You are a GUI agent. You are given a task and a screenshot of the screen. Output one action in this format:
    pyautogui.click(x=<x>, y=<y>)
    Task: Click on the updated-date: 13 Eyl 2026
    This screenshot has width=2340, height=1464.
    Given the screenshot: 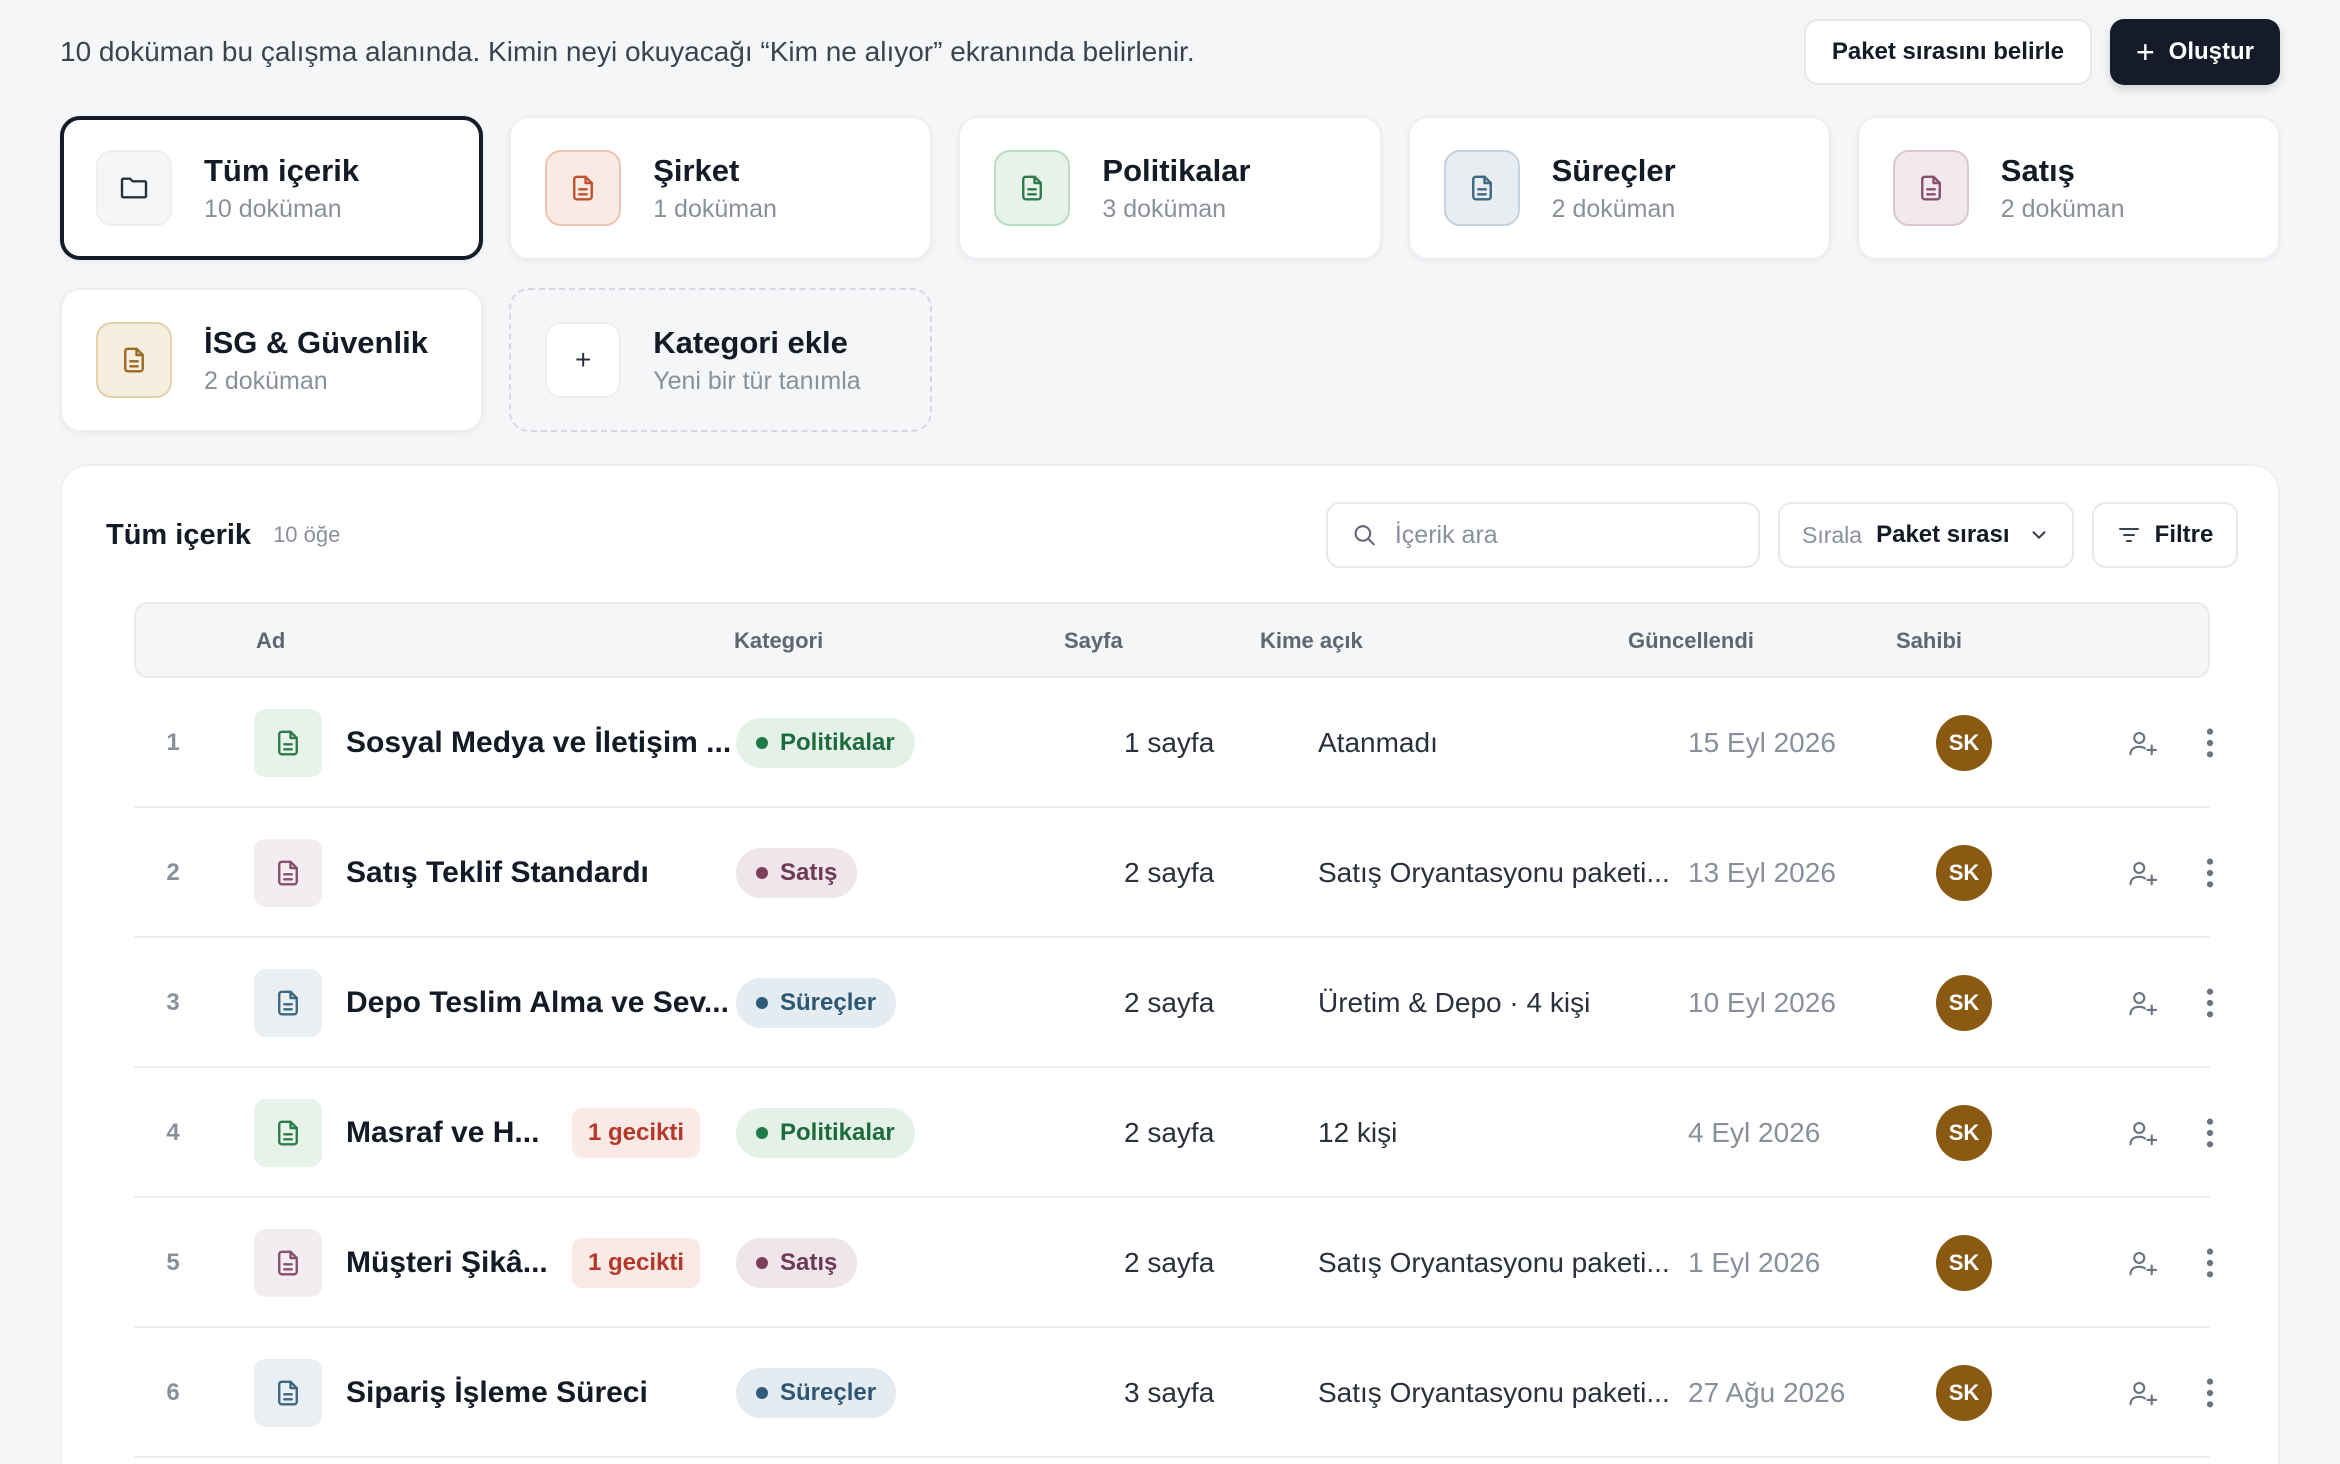 What is the action you would take?
    pyautogui.click(x=1762, y=872)
    